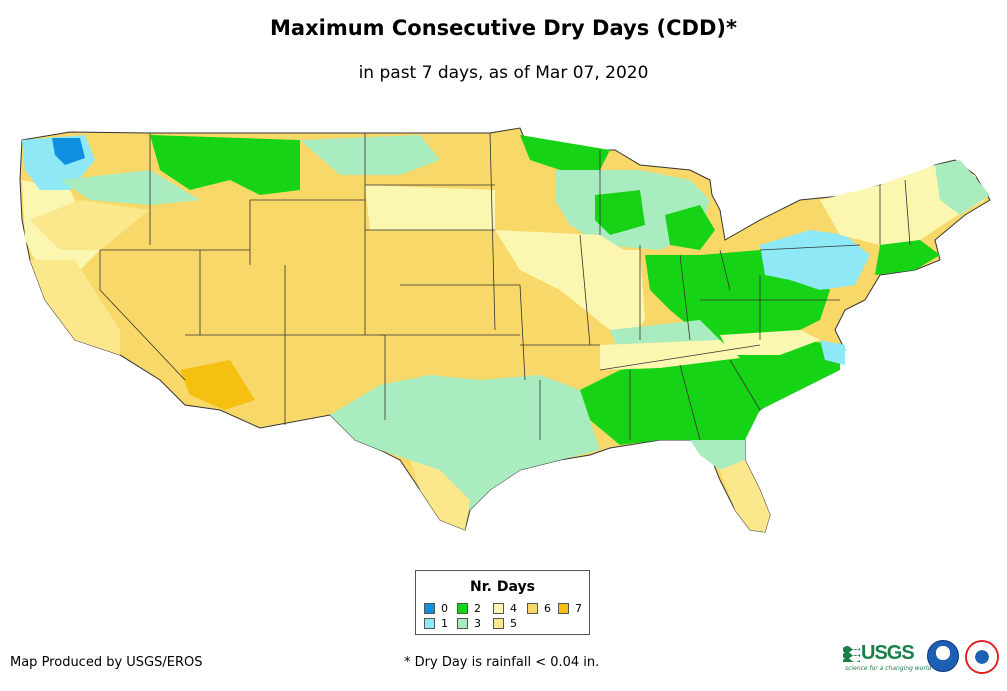  I want to click on legend-item-1: 1, so click(436, 623).